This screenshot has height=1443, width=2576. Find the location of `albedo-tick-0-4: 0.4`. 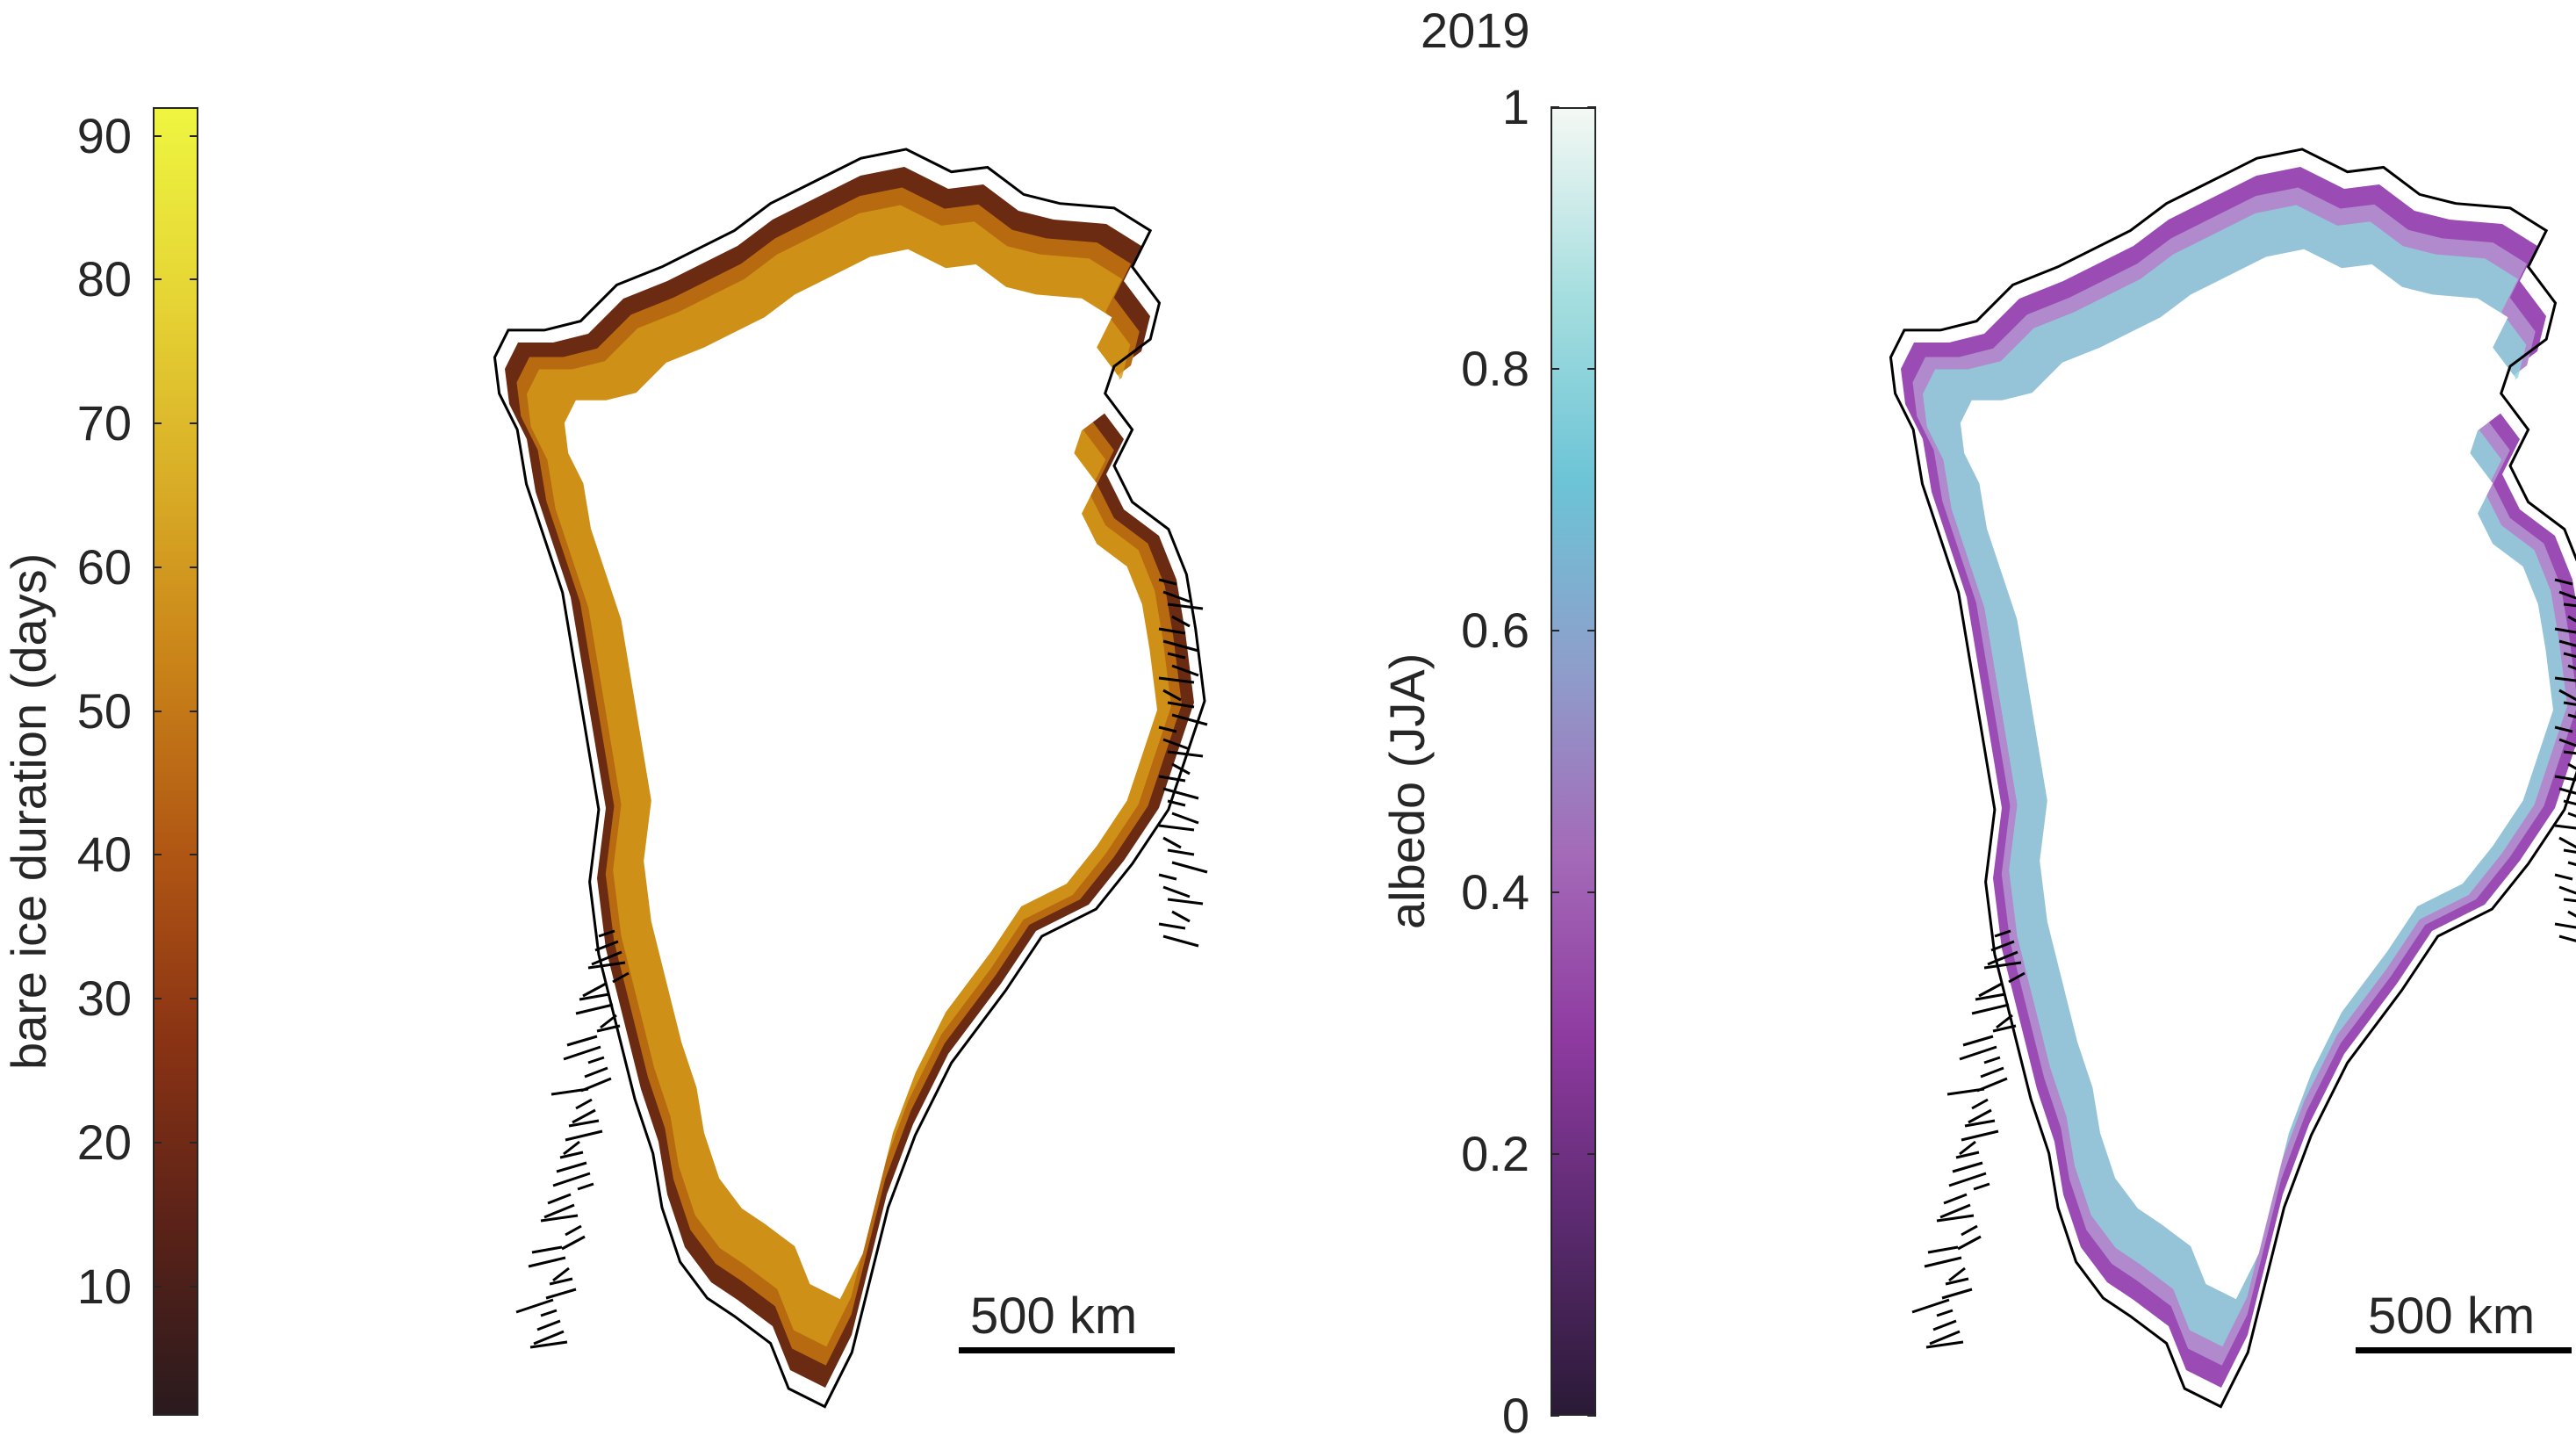

albedo-tick-0-4: 0.4 is located at coordinates (1495, 892).